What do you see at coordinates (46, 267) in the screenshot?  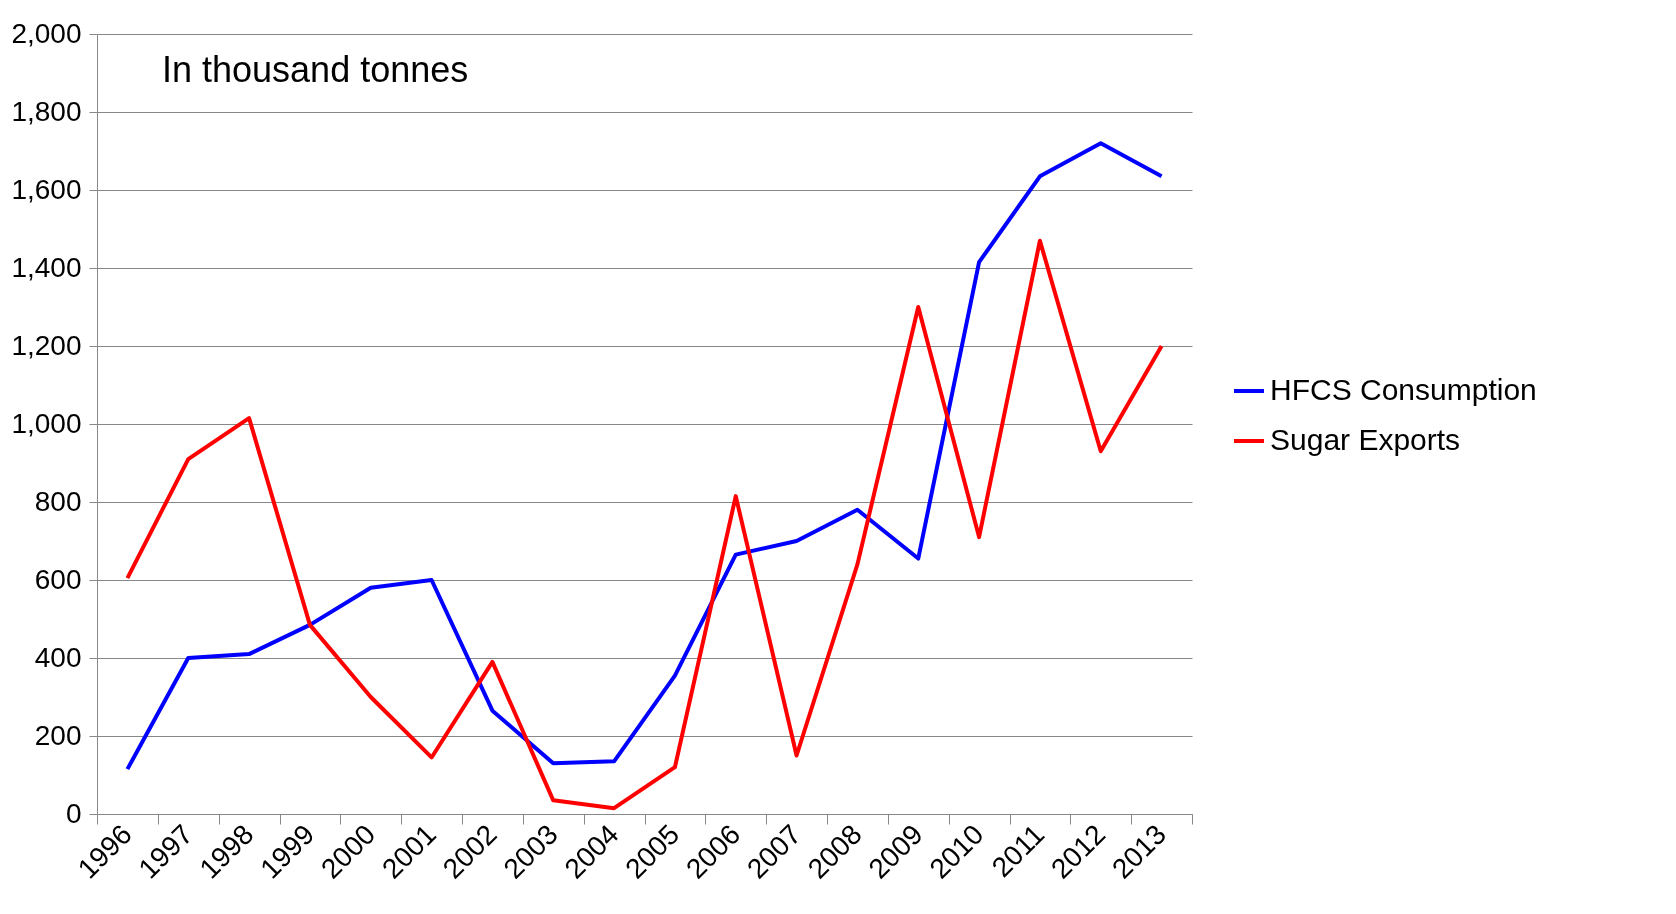 I see `y-tick-label: 1,400` at bounding box center [46, 267].